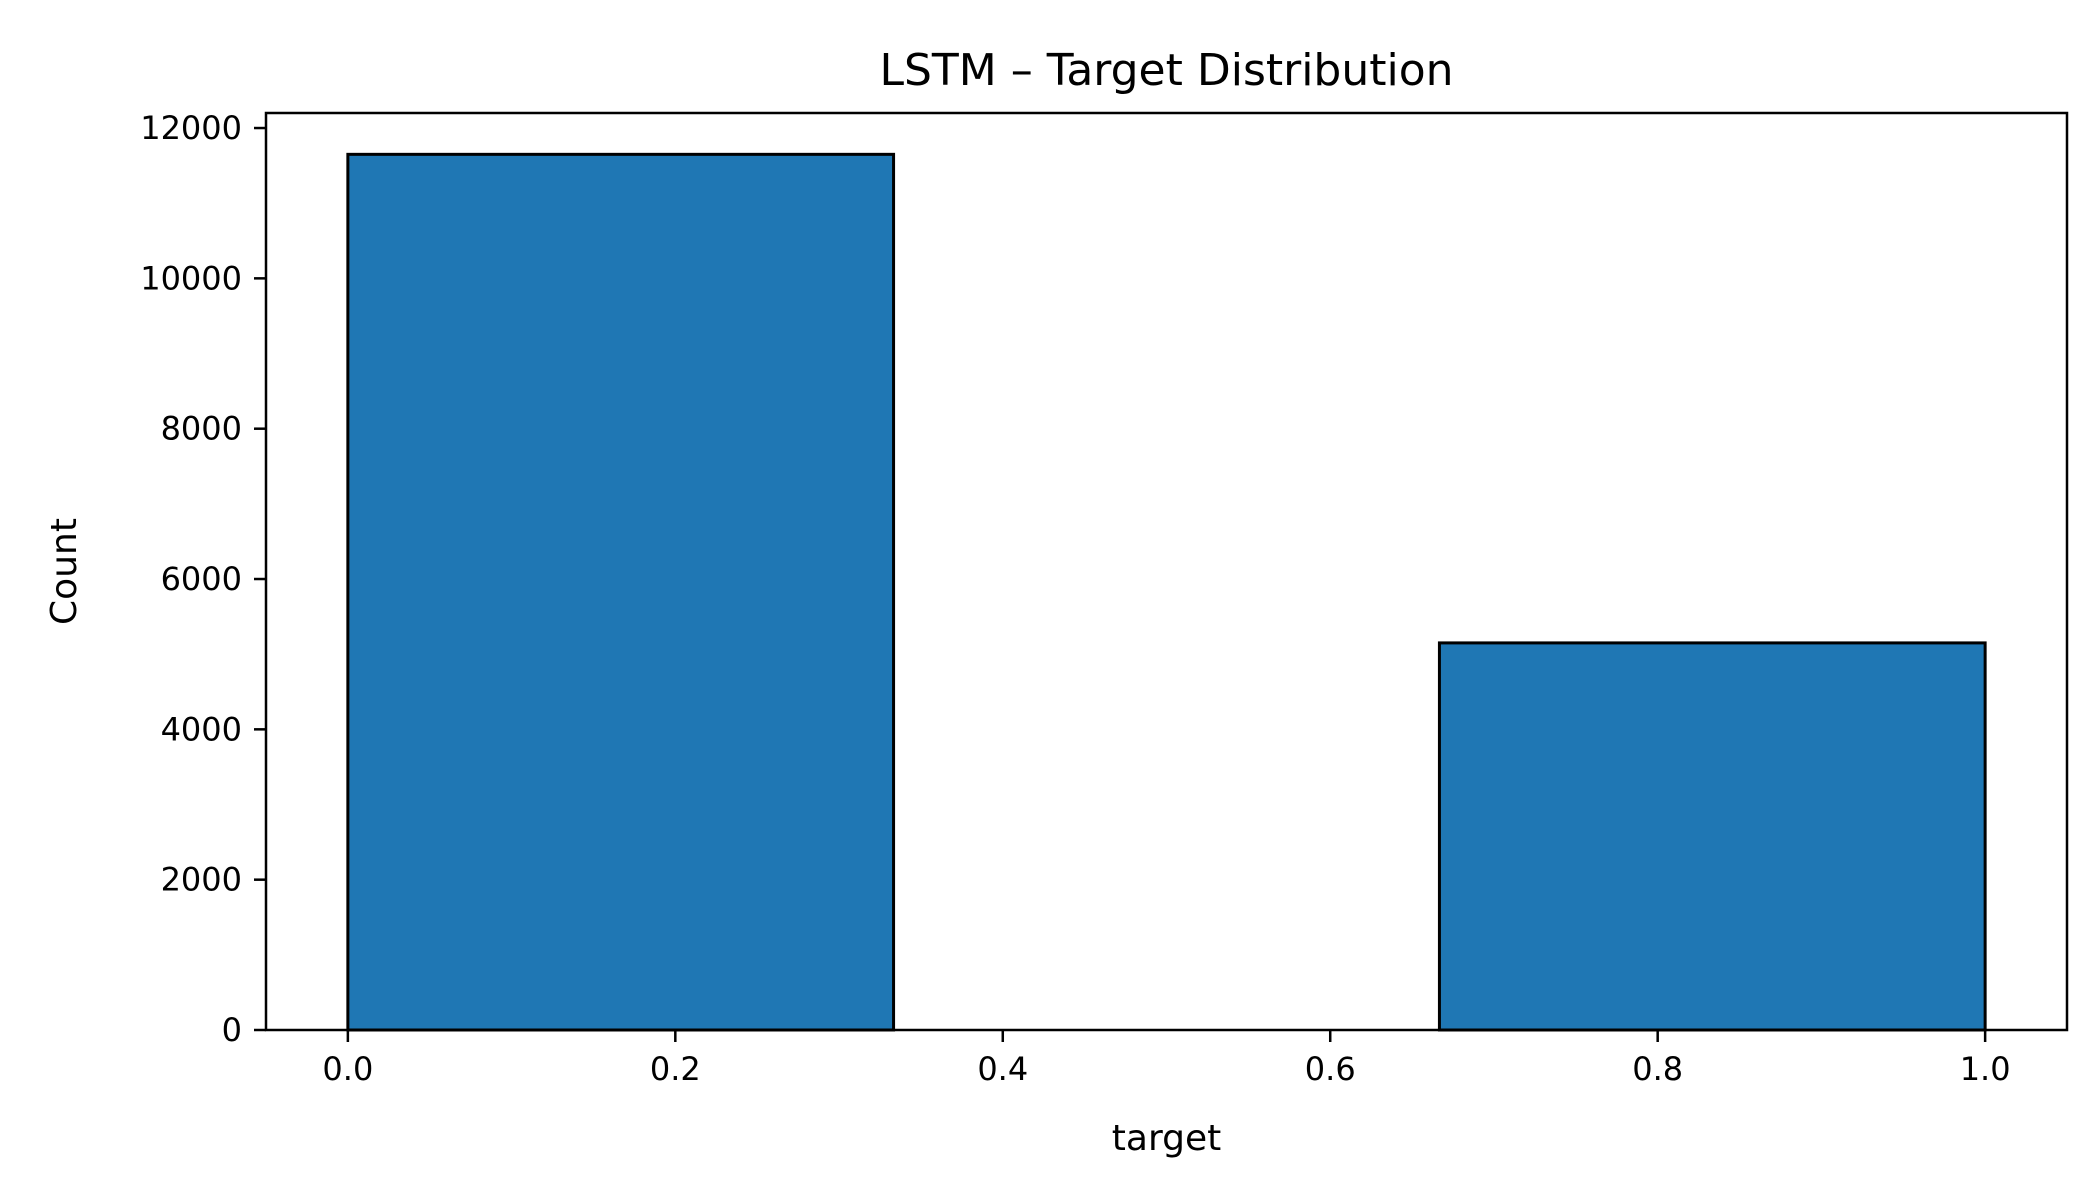 Image resolution: width=2100 pixels, height=1200 pixels. Describe the element at coordinates (201, 880) in the screenshot. I see `y-tick-label: 2000` at that location.